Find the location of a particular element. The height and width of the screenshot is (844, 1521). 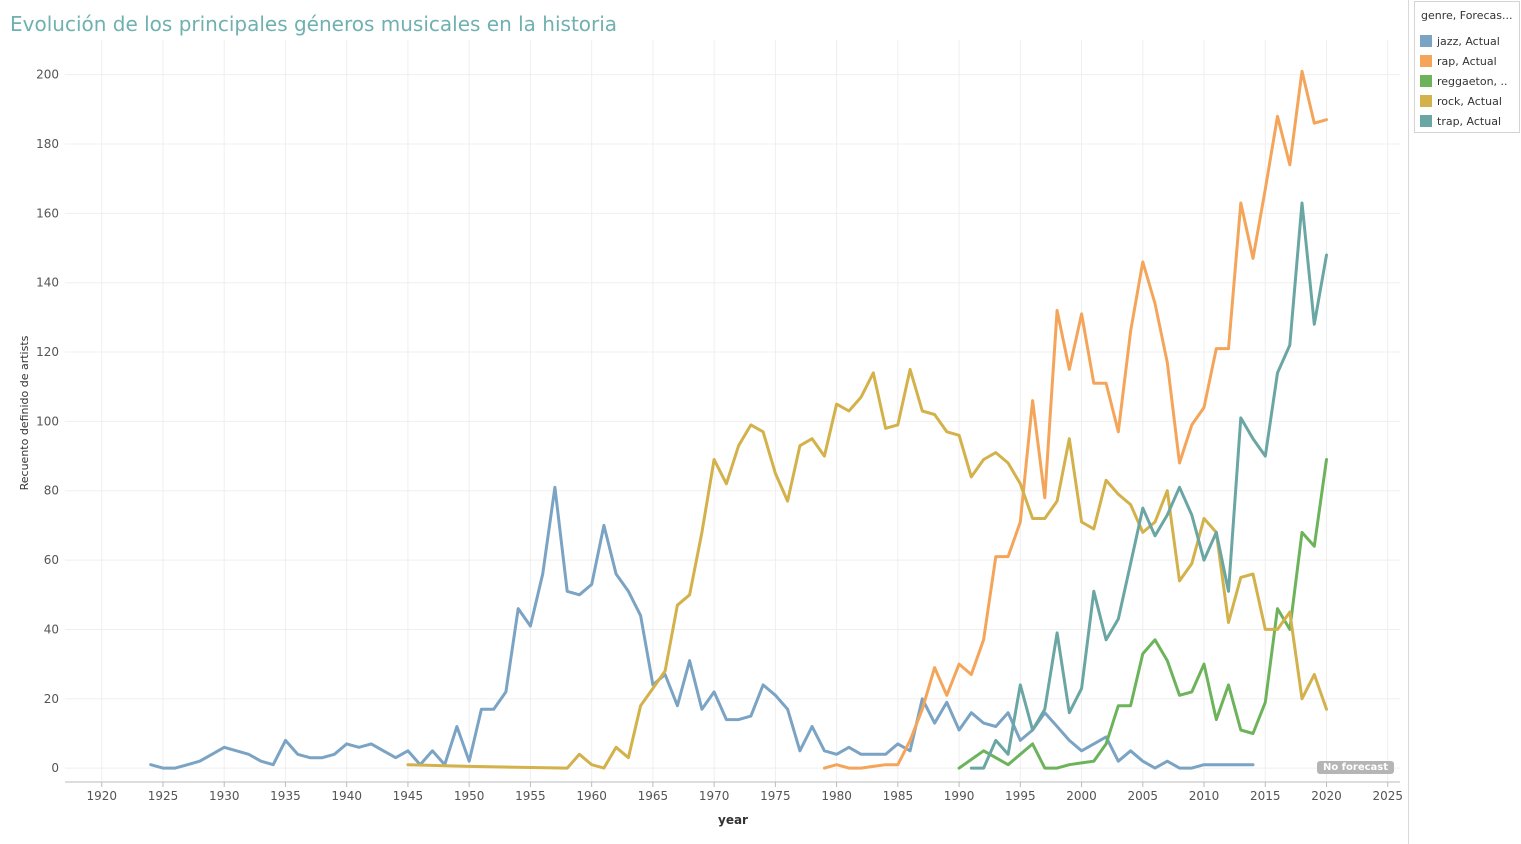

legend-label: rap, Actual is located at coordinates (1467, 61).